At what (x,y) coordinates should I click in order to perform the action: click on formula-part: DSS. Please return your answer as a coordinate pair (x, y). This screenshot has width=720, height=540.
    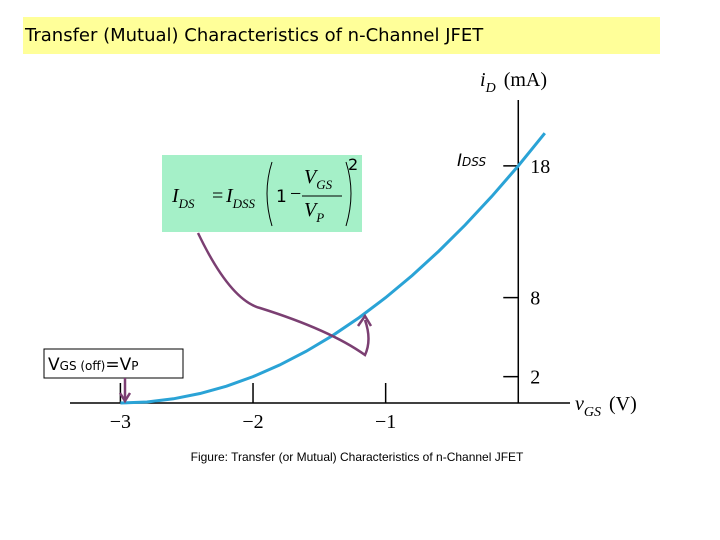
    Looking at the image, I should click on (244, 203).